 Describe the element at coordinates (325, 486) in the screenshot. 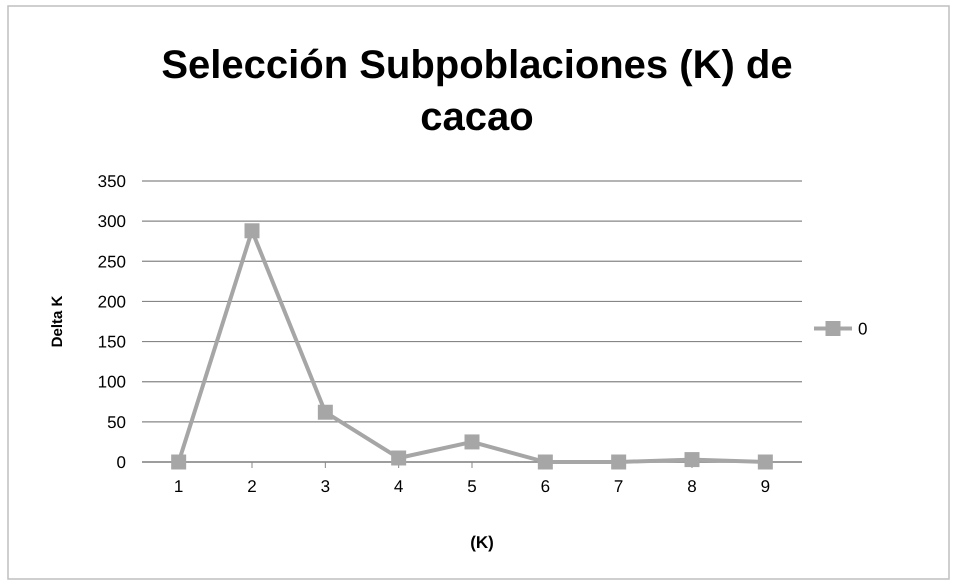

I see `x-tick-label: 3` at that location.